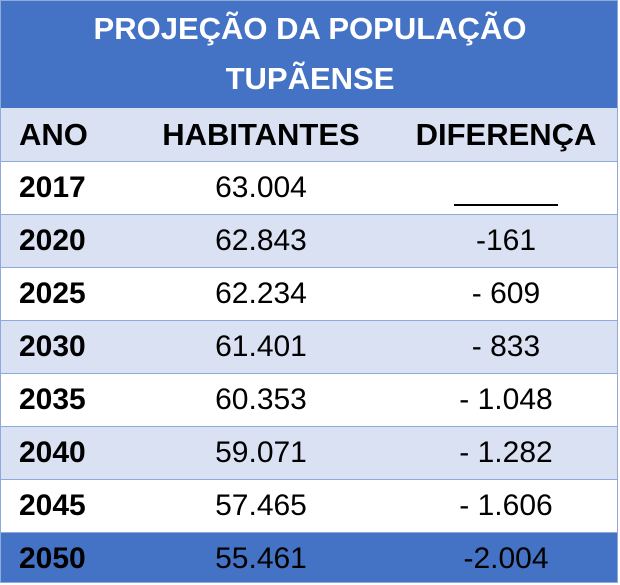 This screenshot has width=620, height=585. I want to click on cell-habitantes: 61.401, so click(261, 346).